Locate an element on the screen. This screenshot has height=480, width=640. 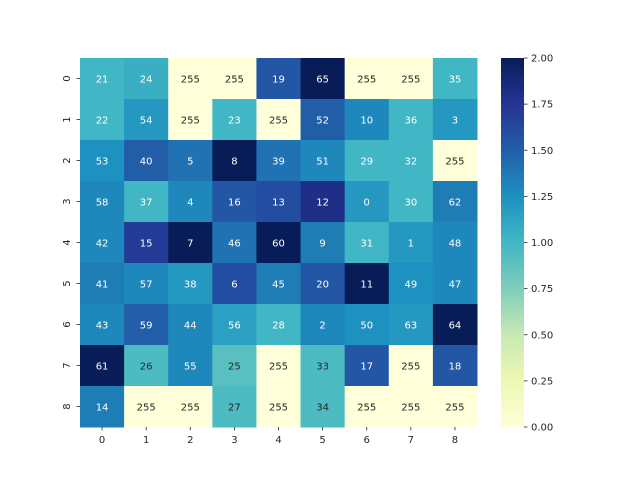
cell-annotation: 34 is located at coordinates (322, 408).